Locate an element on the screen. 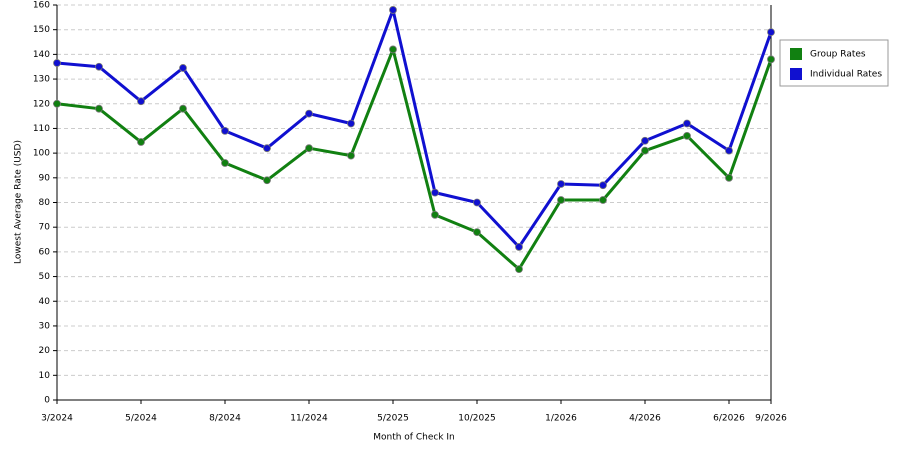 The width and height of the screenshot is (900, 454). x-tick-label: 9/2026 is located at coordinates (771, 419).